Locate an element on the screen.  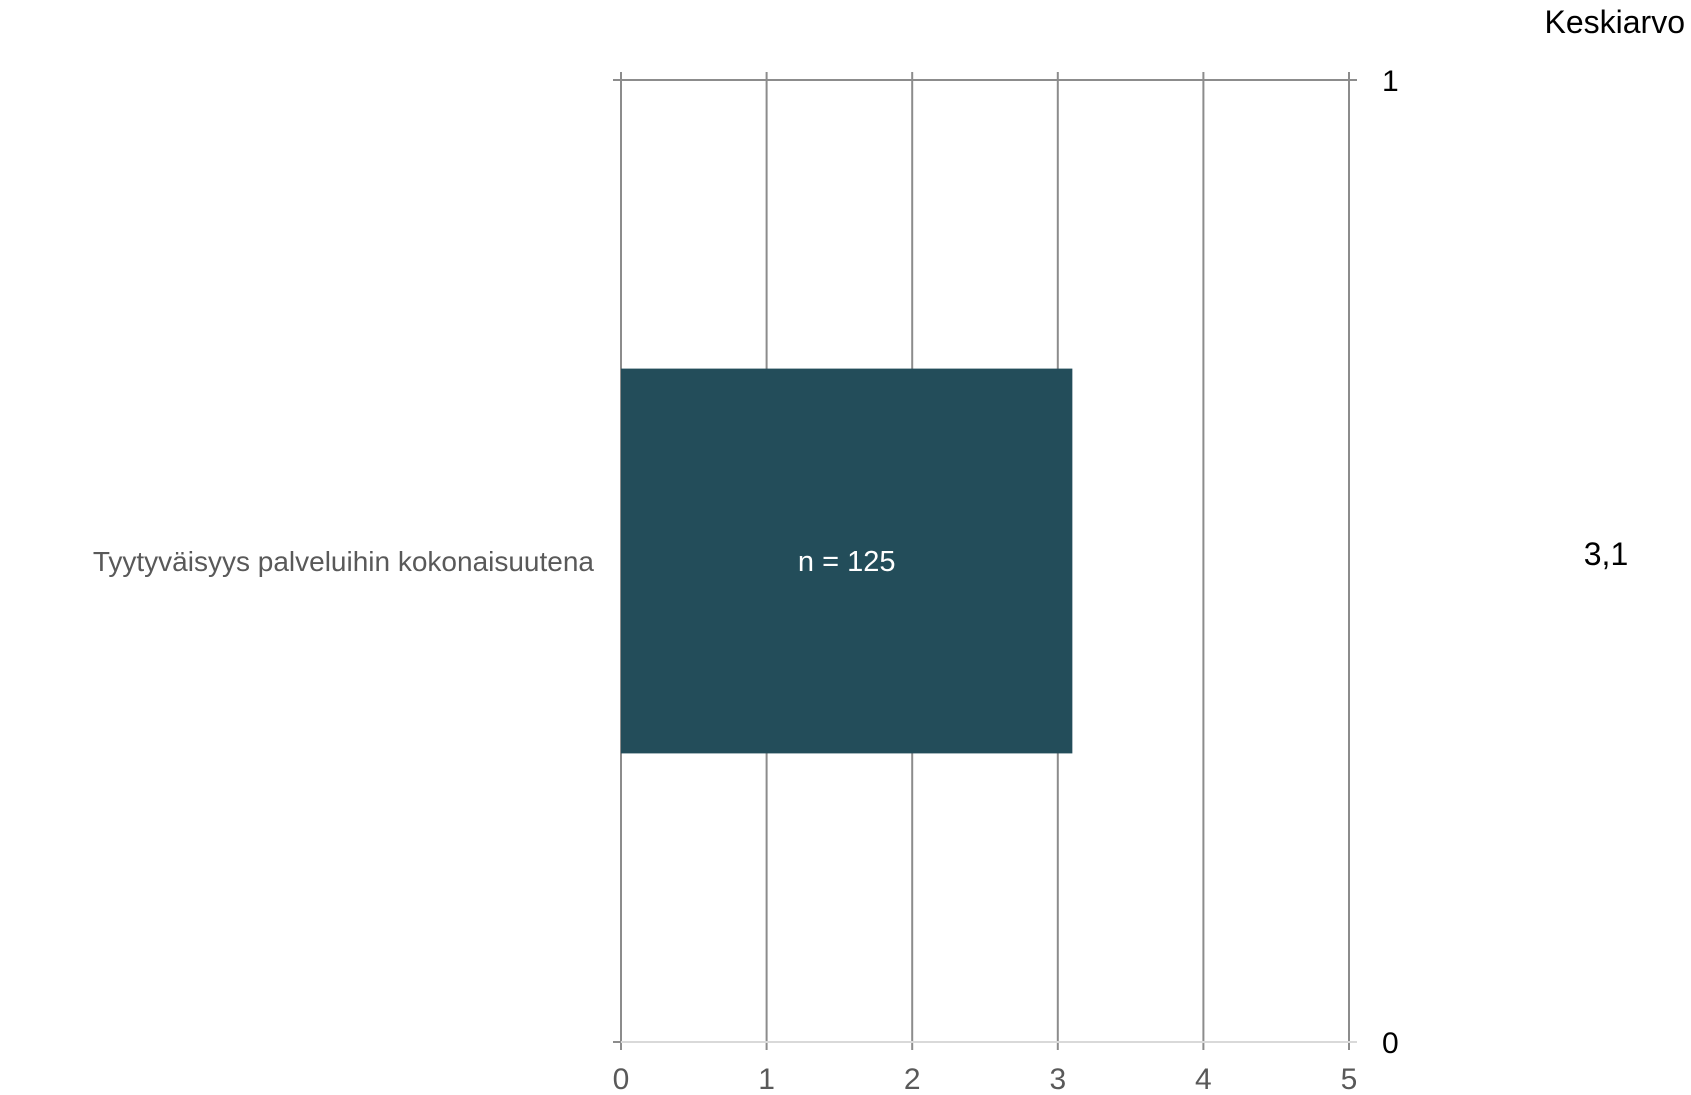
x-tick-label-1: 1 is located at coordinates (766, 1079).